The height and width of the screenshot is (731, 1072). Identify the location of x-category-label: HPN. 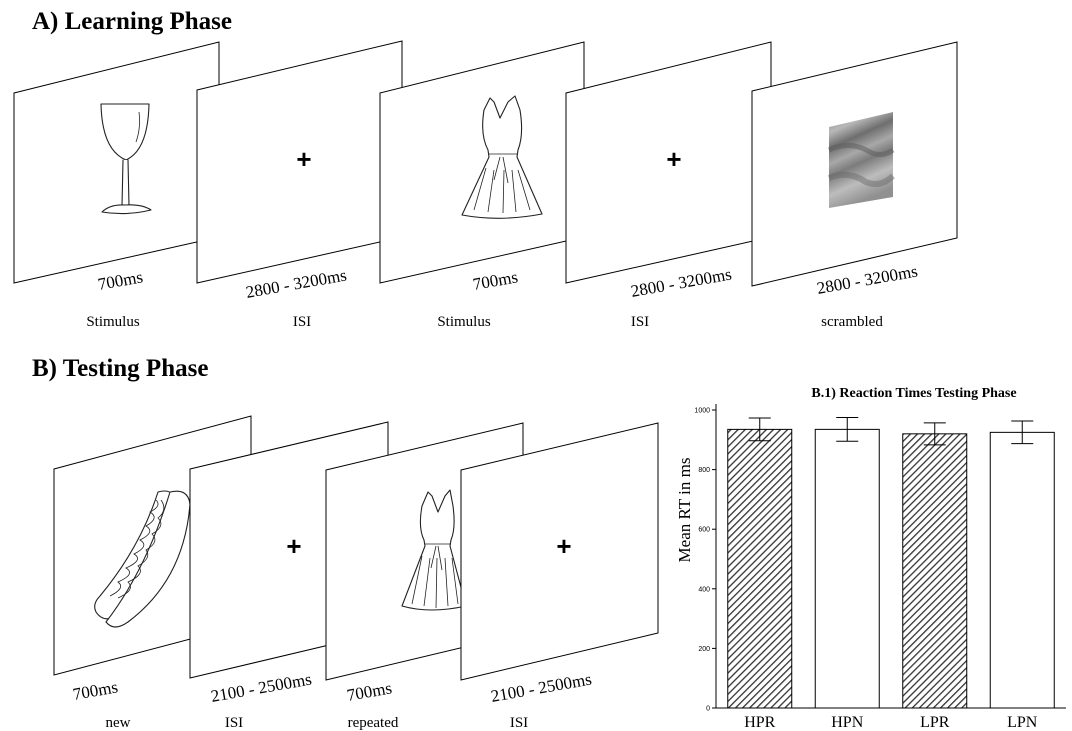
(847, 722).